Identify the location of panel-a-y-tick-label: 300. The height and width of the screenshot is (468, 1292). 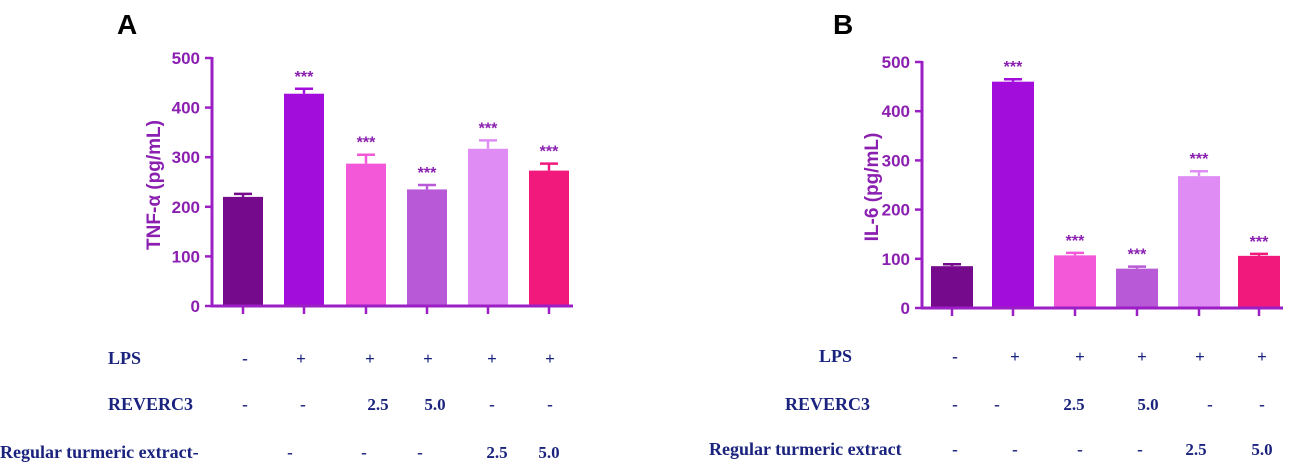
(186, 157).